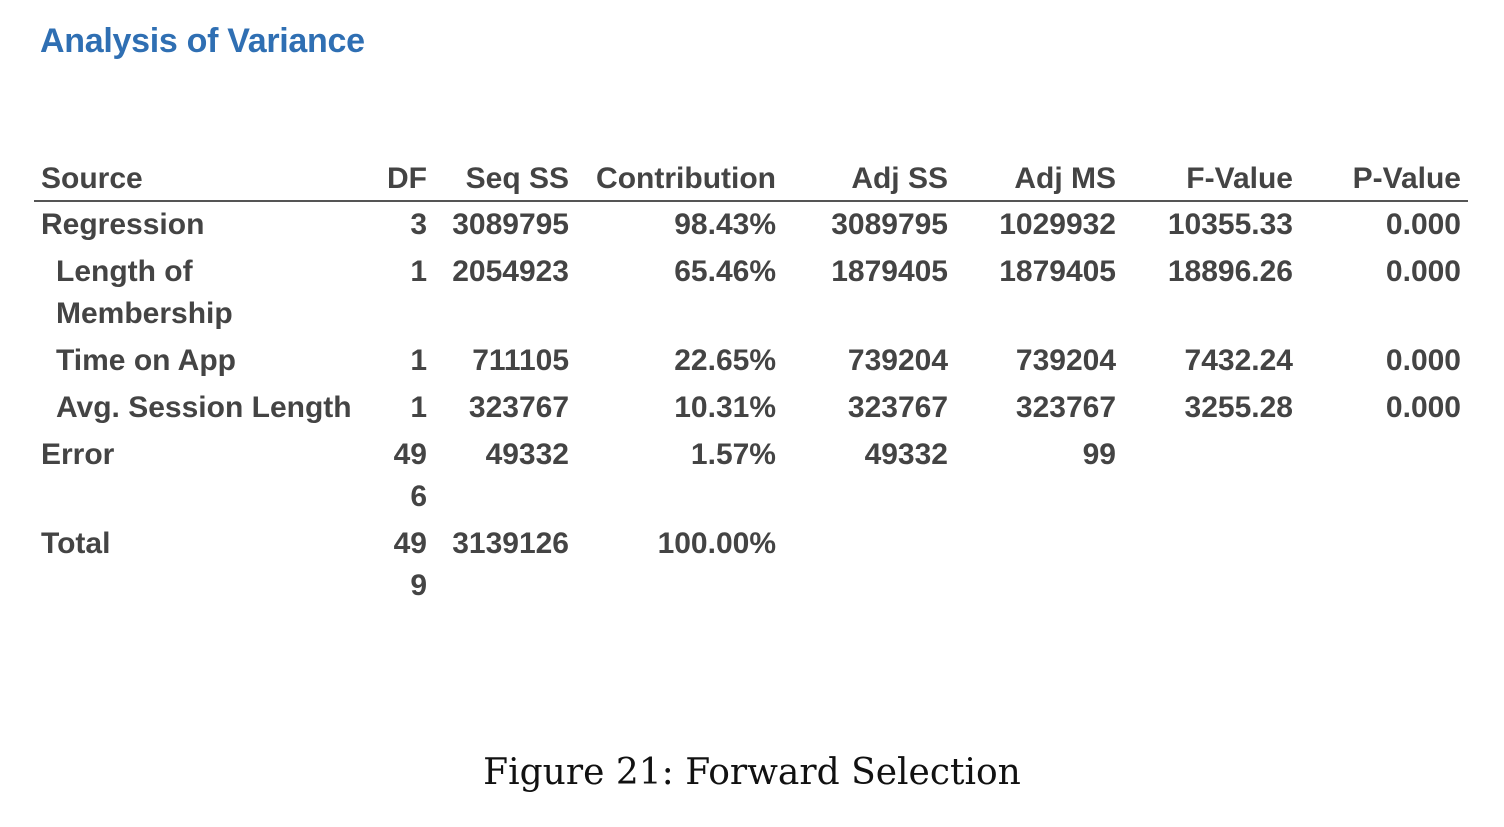  I want to click on seq-ss-cell: 3139126, so click(510, 543).